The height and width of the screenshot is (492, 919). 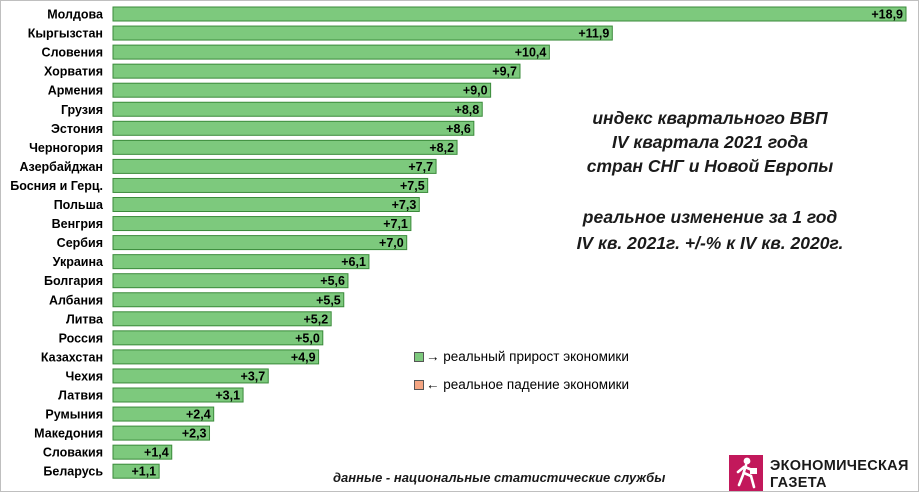 What do you see at coordinates (710, 217) in the screenshot?
I see `subtitle-line-1: реальное изменение за 1 год` at bounding box center [710, 217].